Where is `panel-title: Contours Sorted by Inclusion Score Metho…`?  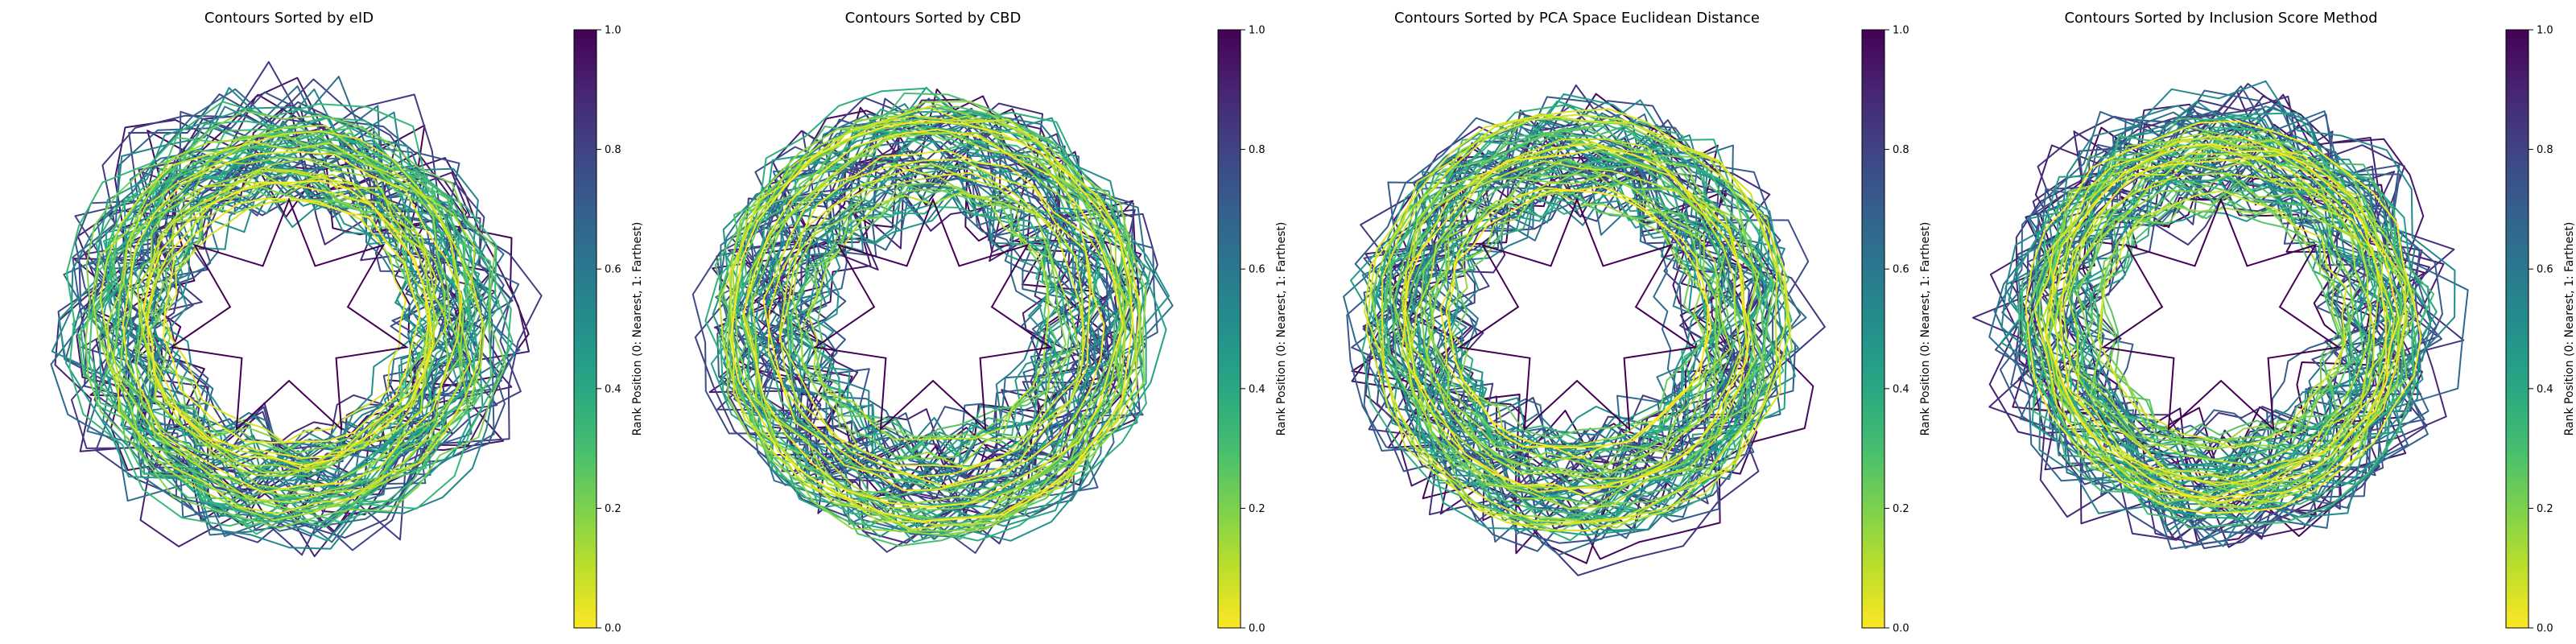 panel-title: Contours Sorted by Inclusion Score Metho… is located at coordinates (2220, 18).